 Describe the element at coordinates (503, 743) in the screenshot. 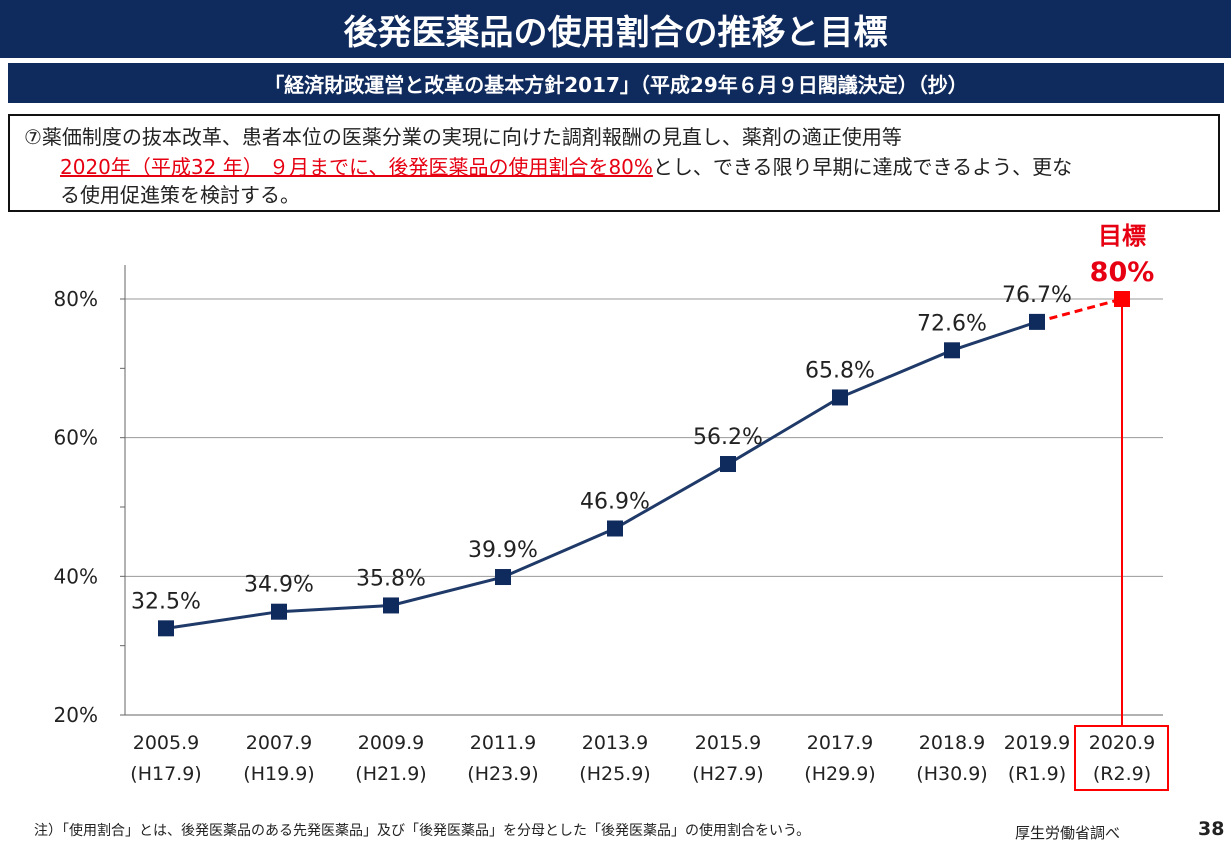

I see `x-tick-label: 2011.9` at that location.